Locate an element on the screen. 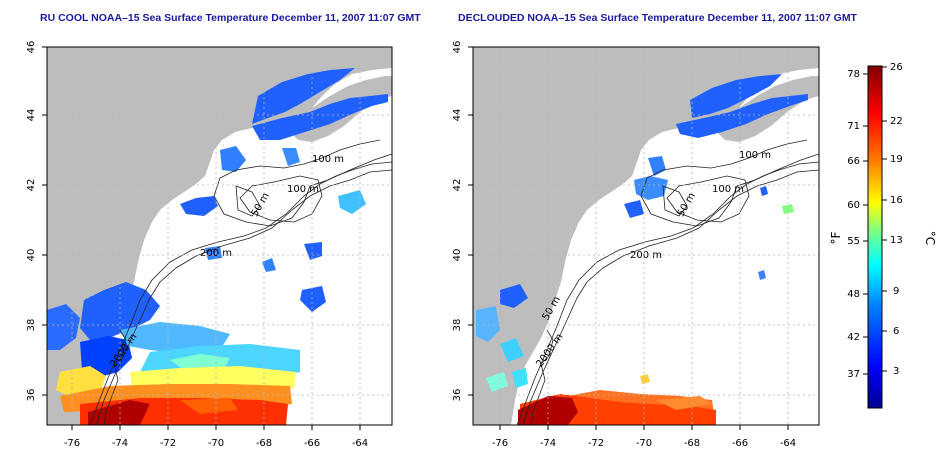  fahrenheit-tick-label: 37 is located at coordinates (853, 374).